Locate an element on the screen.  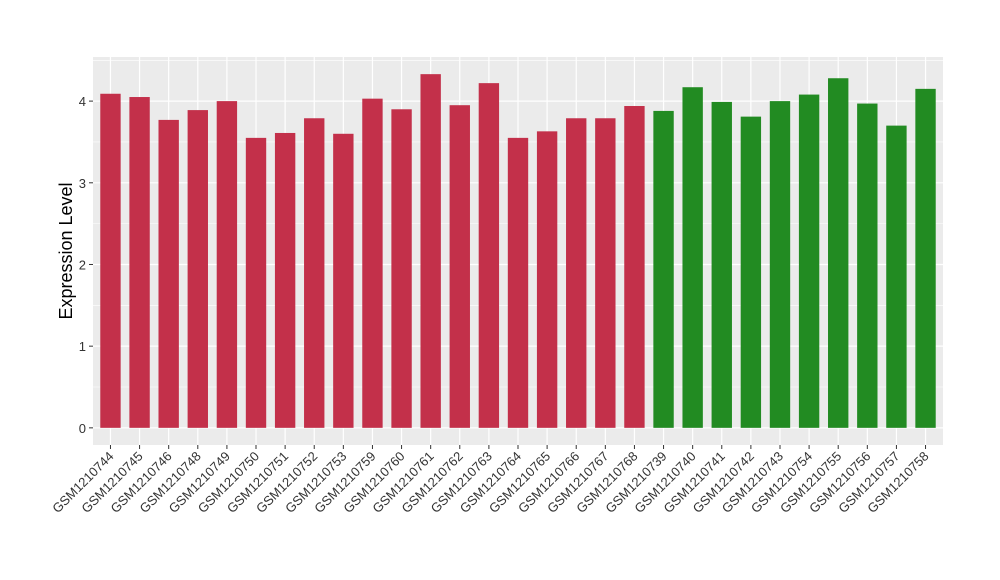
bar-GSM1210740 is located at coordinates (692, 257).